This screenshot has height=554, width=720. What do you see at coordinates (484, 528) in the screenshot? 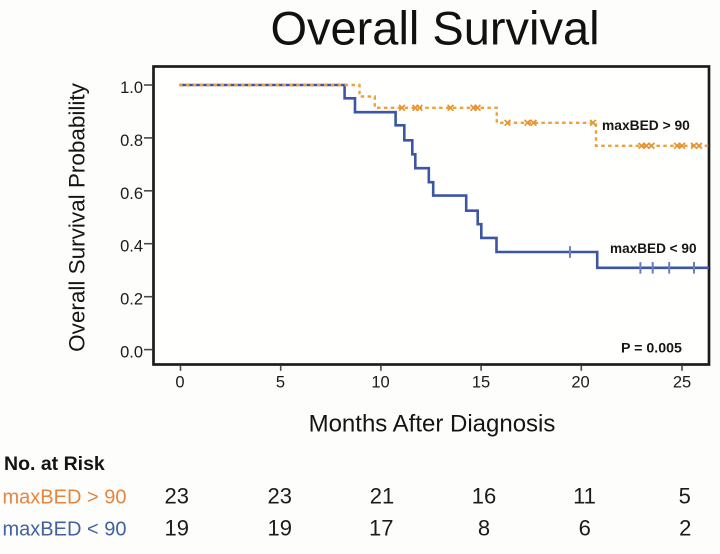
I see `svg-text: 8` at bounding box center [484, 528].